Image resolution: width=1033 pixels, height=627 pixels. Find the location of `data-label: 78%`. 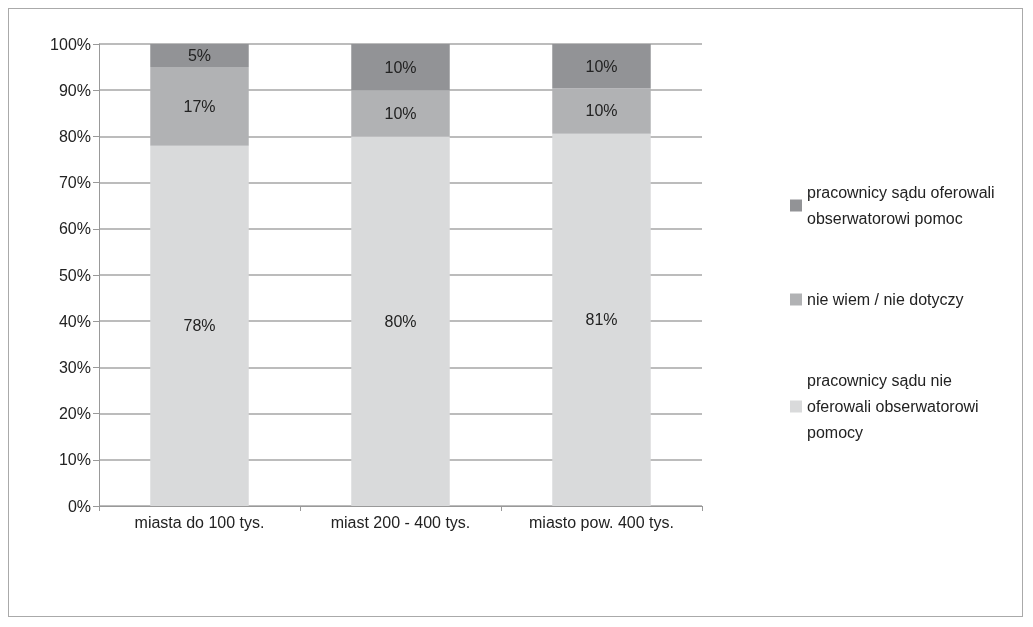

data-label: 78% is located at coordinates (199, 326).